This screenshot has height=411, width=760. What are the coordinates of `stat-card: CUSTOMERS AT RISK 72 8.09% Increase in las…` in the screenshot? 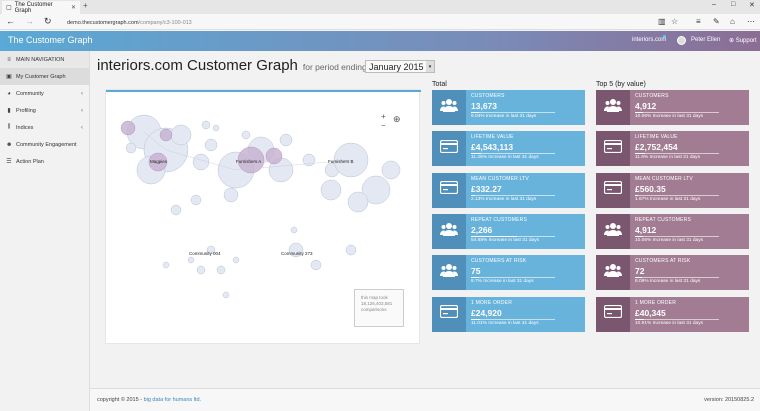 It's located at (672, 273).